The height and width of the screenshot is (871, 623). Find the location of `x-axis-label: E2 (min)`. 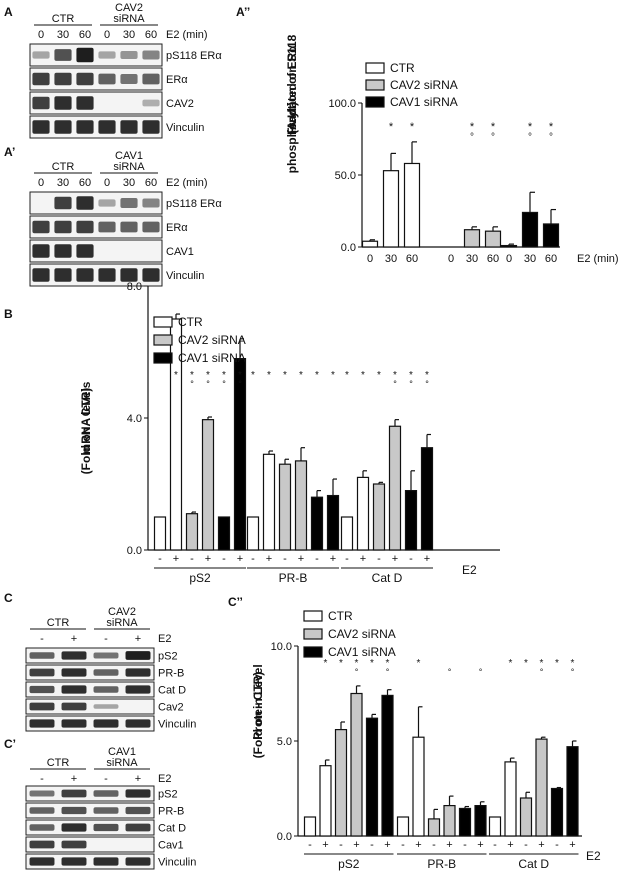

x-axis-label: E2 (min) is located at coordinates (598, 259).